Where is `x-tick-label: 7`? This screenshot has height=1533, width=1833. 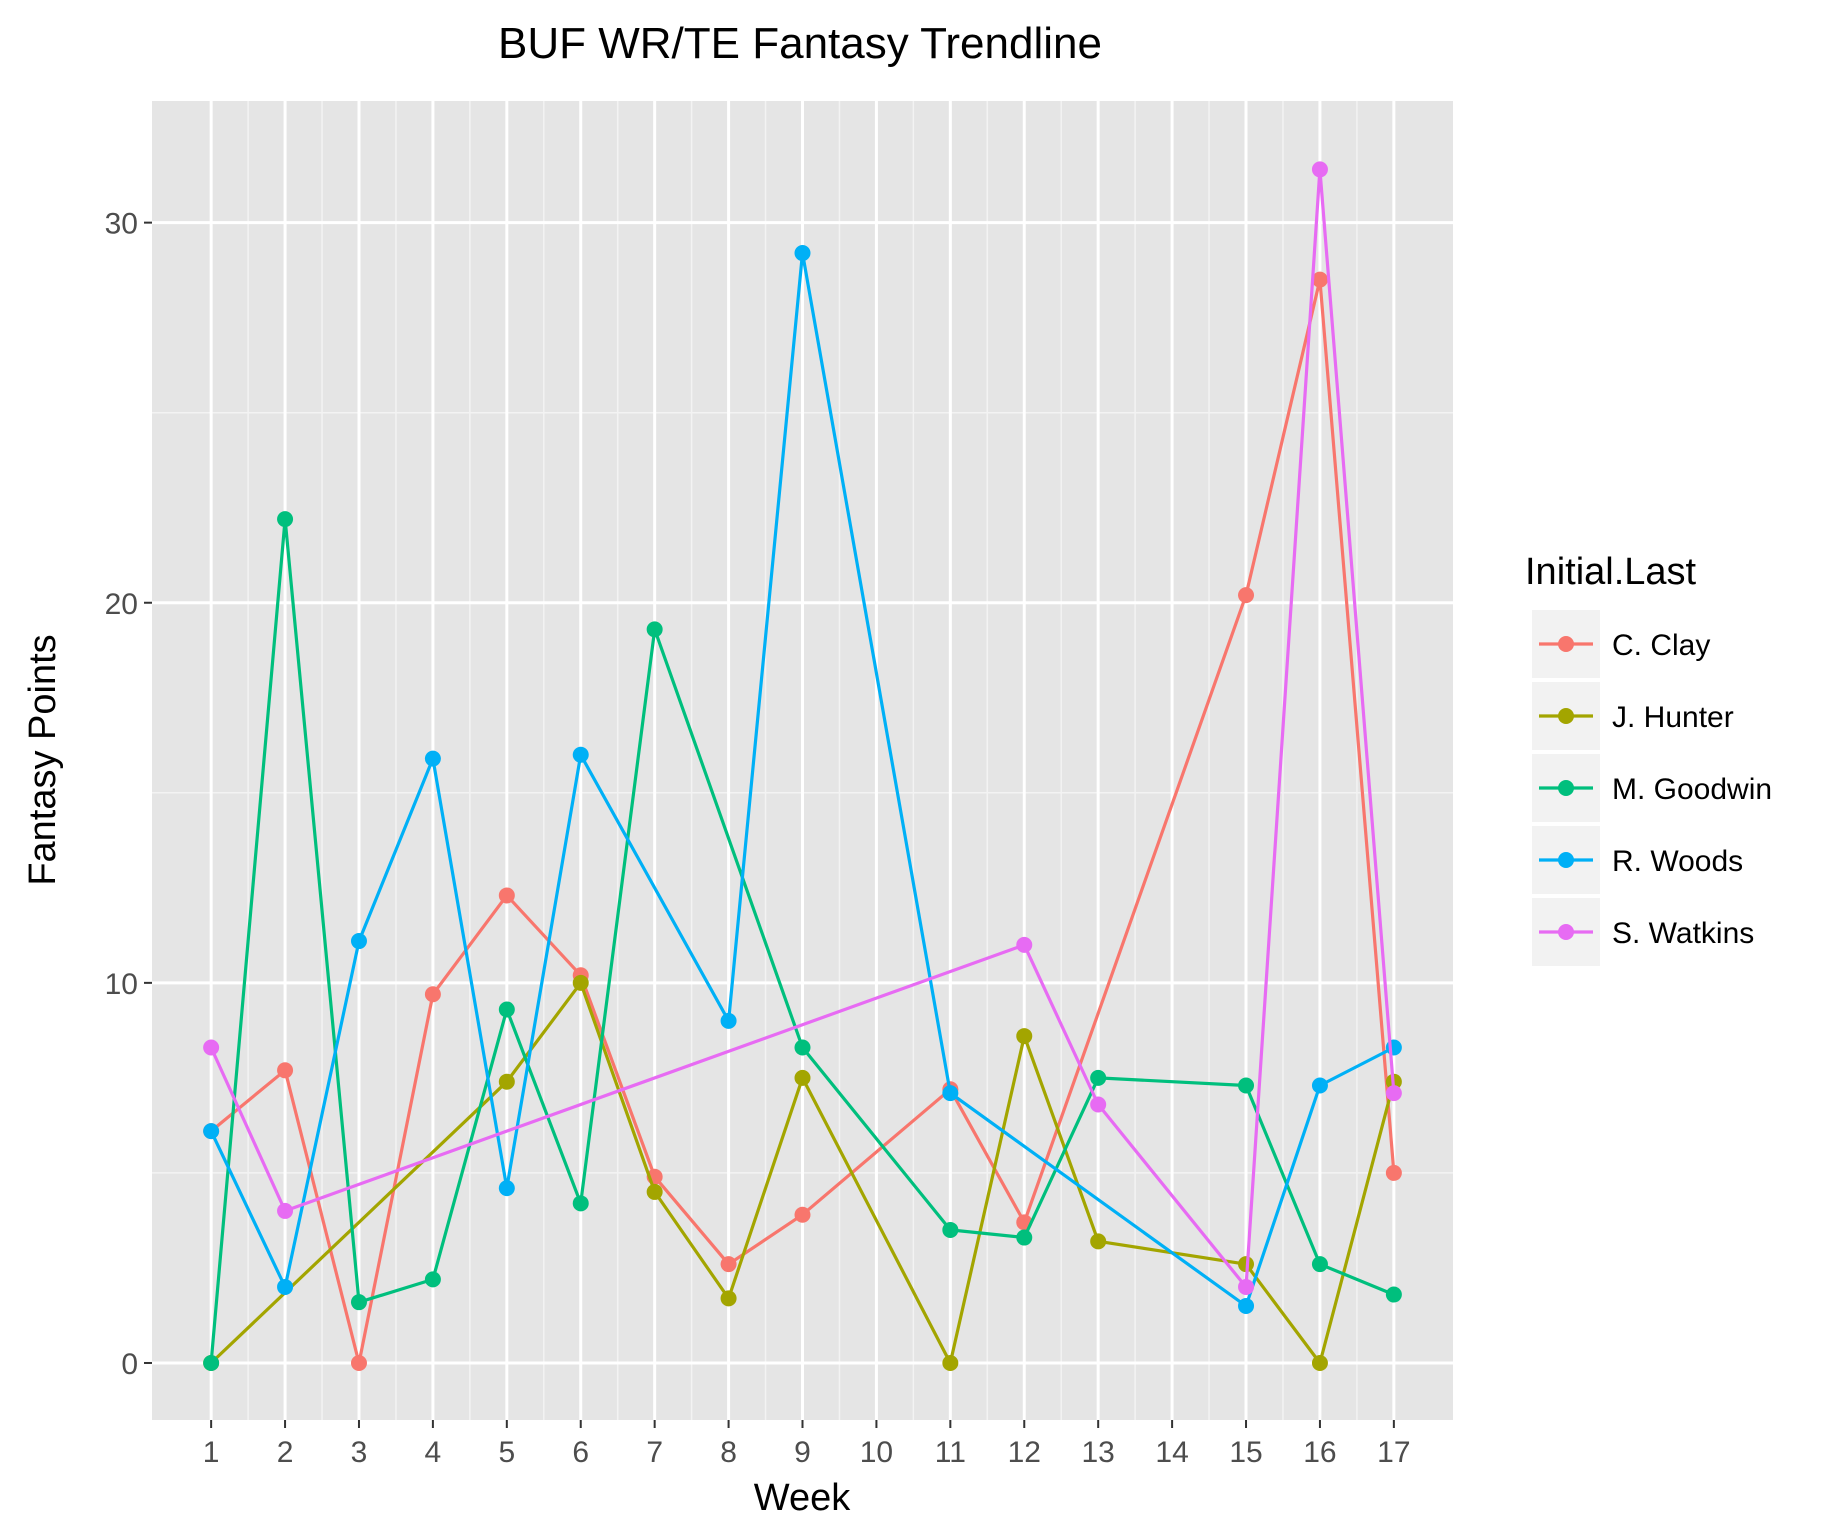
x-tick-label: 7 is located at coordinates (654, 1452).